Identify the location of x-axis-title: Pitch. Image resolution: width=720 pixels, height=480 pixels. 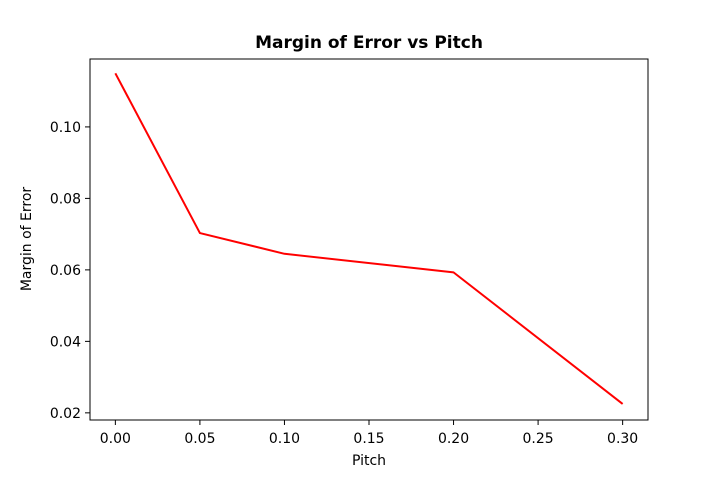
(369, 461).